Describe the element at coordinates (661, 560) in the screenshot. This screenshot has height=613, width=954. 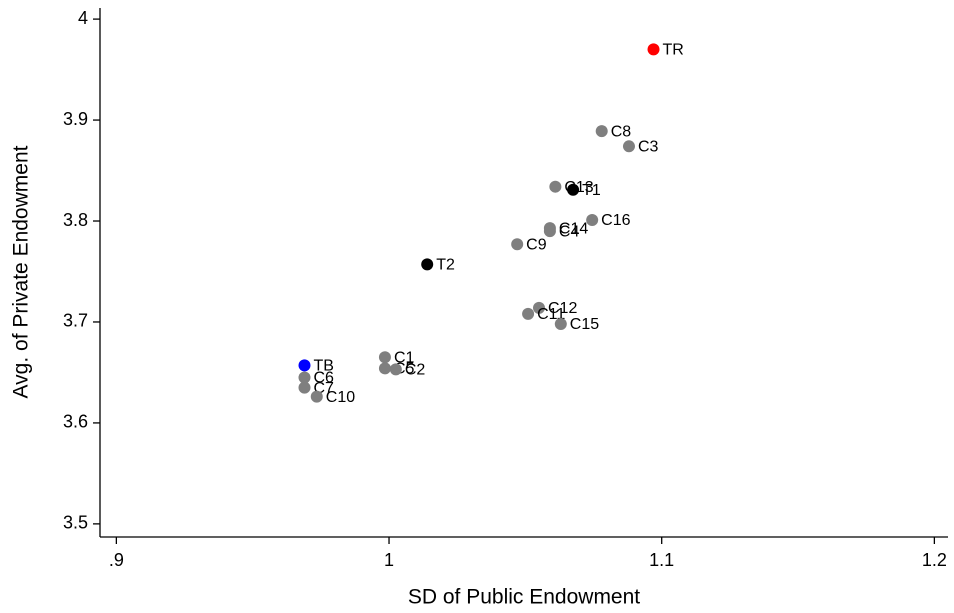
I see `x-tick-label: 1.1` at that location.